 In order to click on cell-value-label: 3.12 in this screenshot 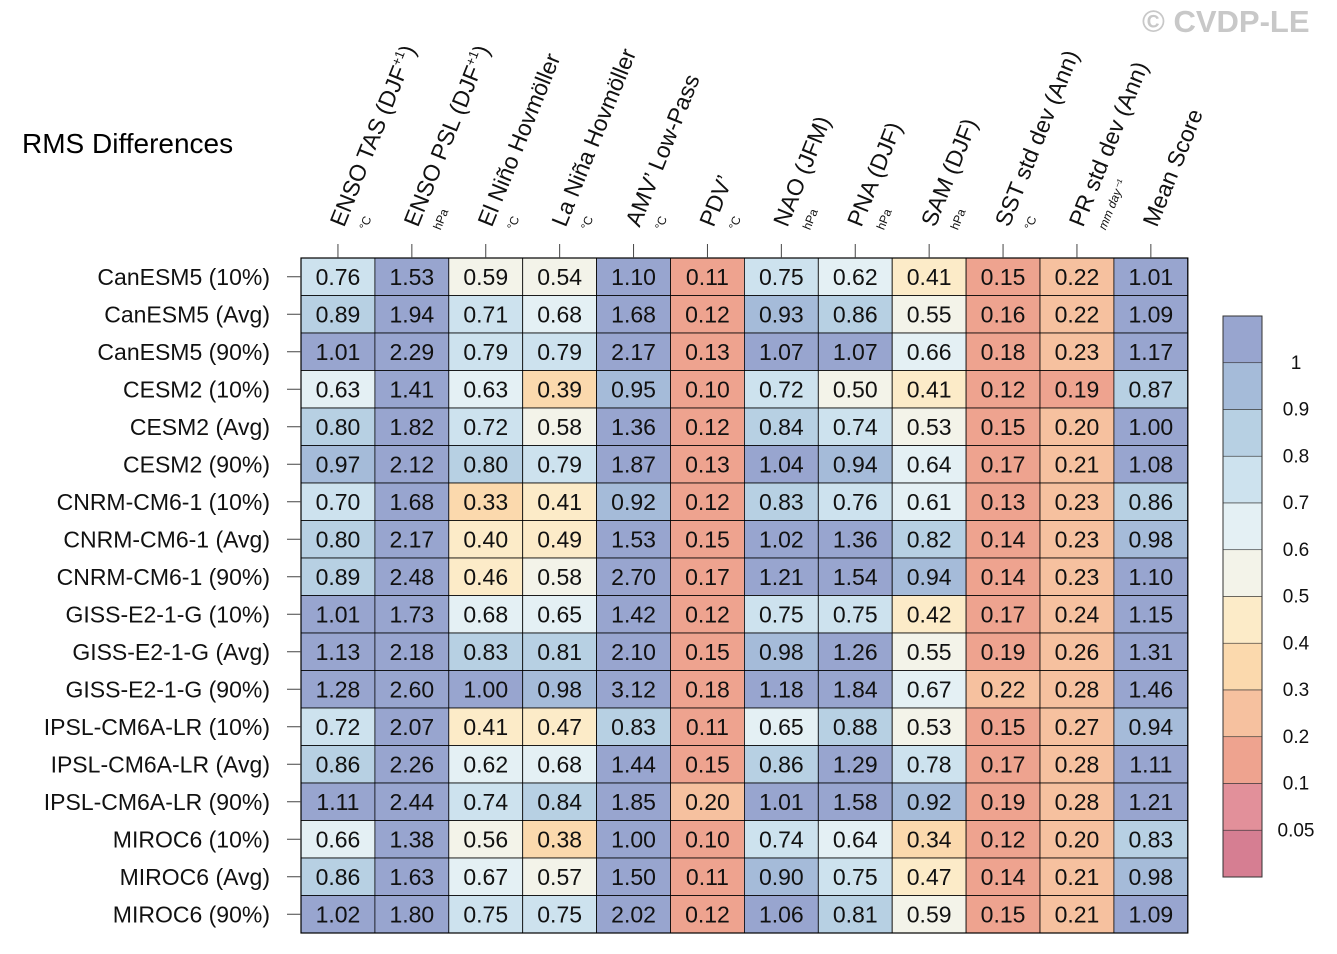, I will do `click(633, 689)`.